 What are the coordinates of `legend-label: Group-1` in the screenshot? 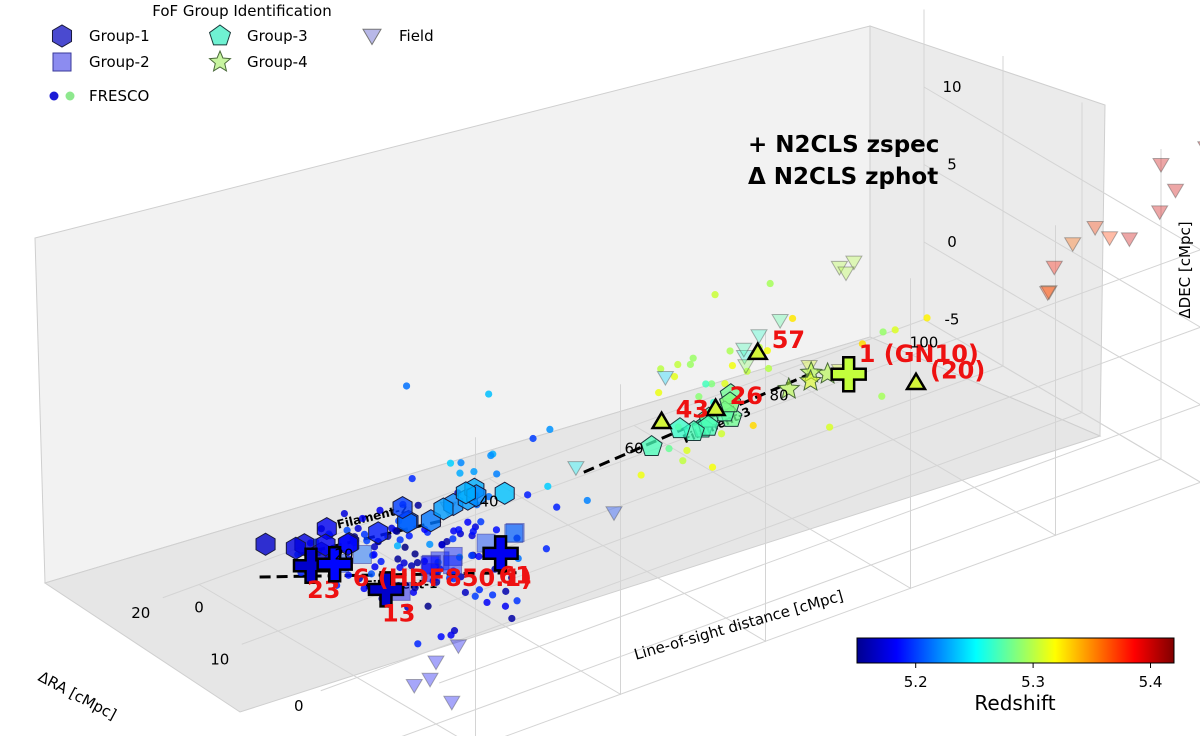 It's located at (119, 36).